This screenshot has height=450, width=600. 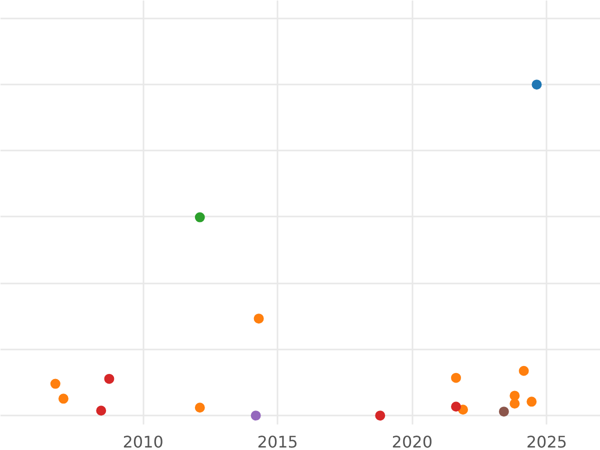 I want to click on x-tick-label: 2020, so click(x=412, y=441).